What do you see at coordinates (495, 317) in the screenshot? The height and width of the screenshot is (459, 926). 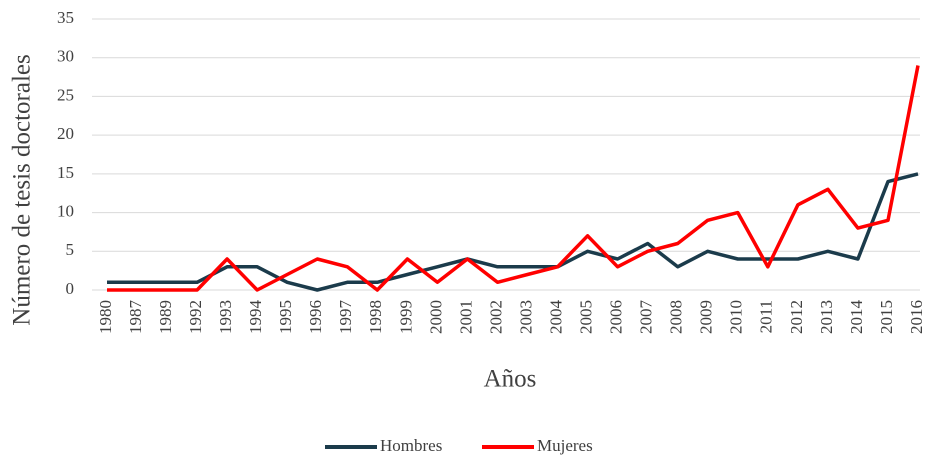 I see `x-tick-label: 2002` at bounding box center [495, 317].